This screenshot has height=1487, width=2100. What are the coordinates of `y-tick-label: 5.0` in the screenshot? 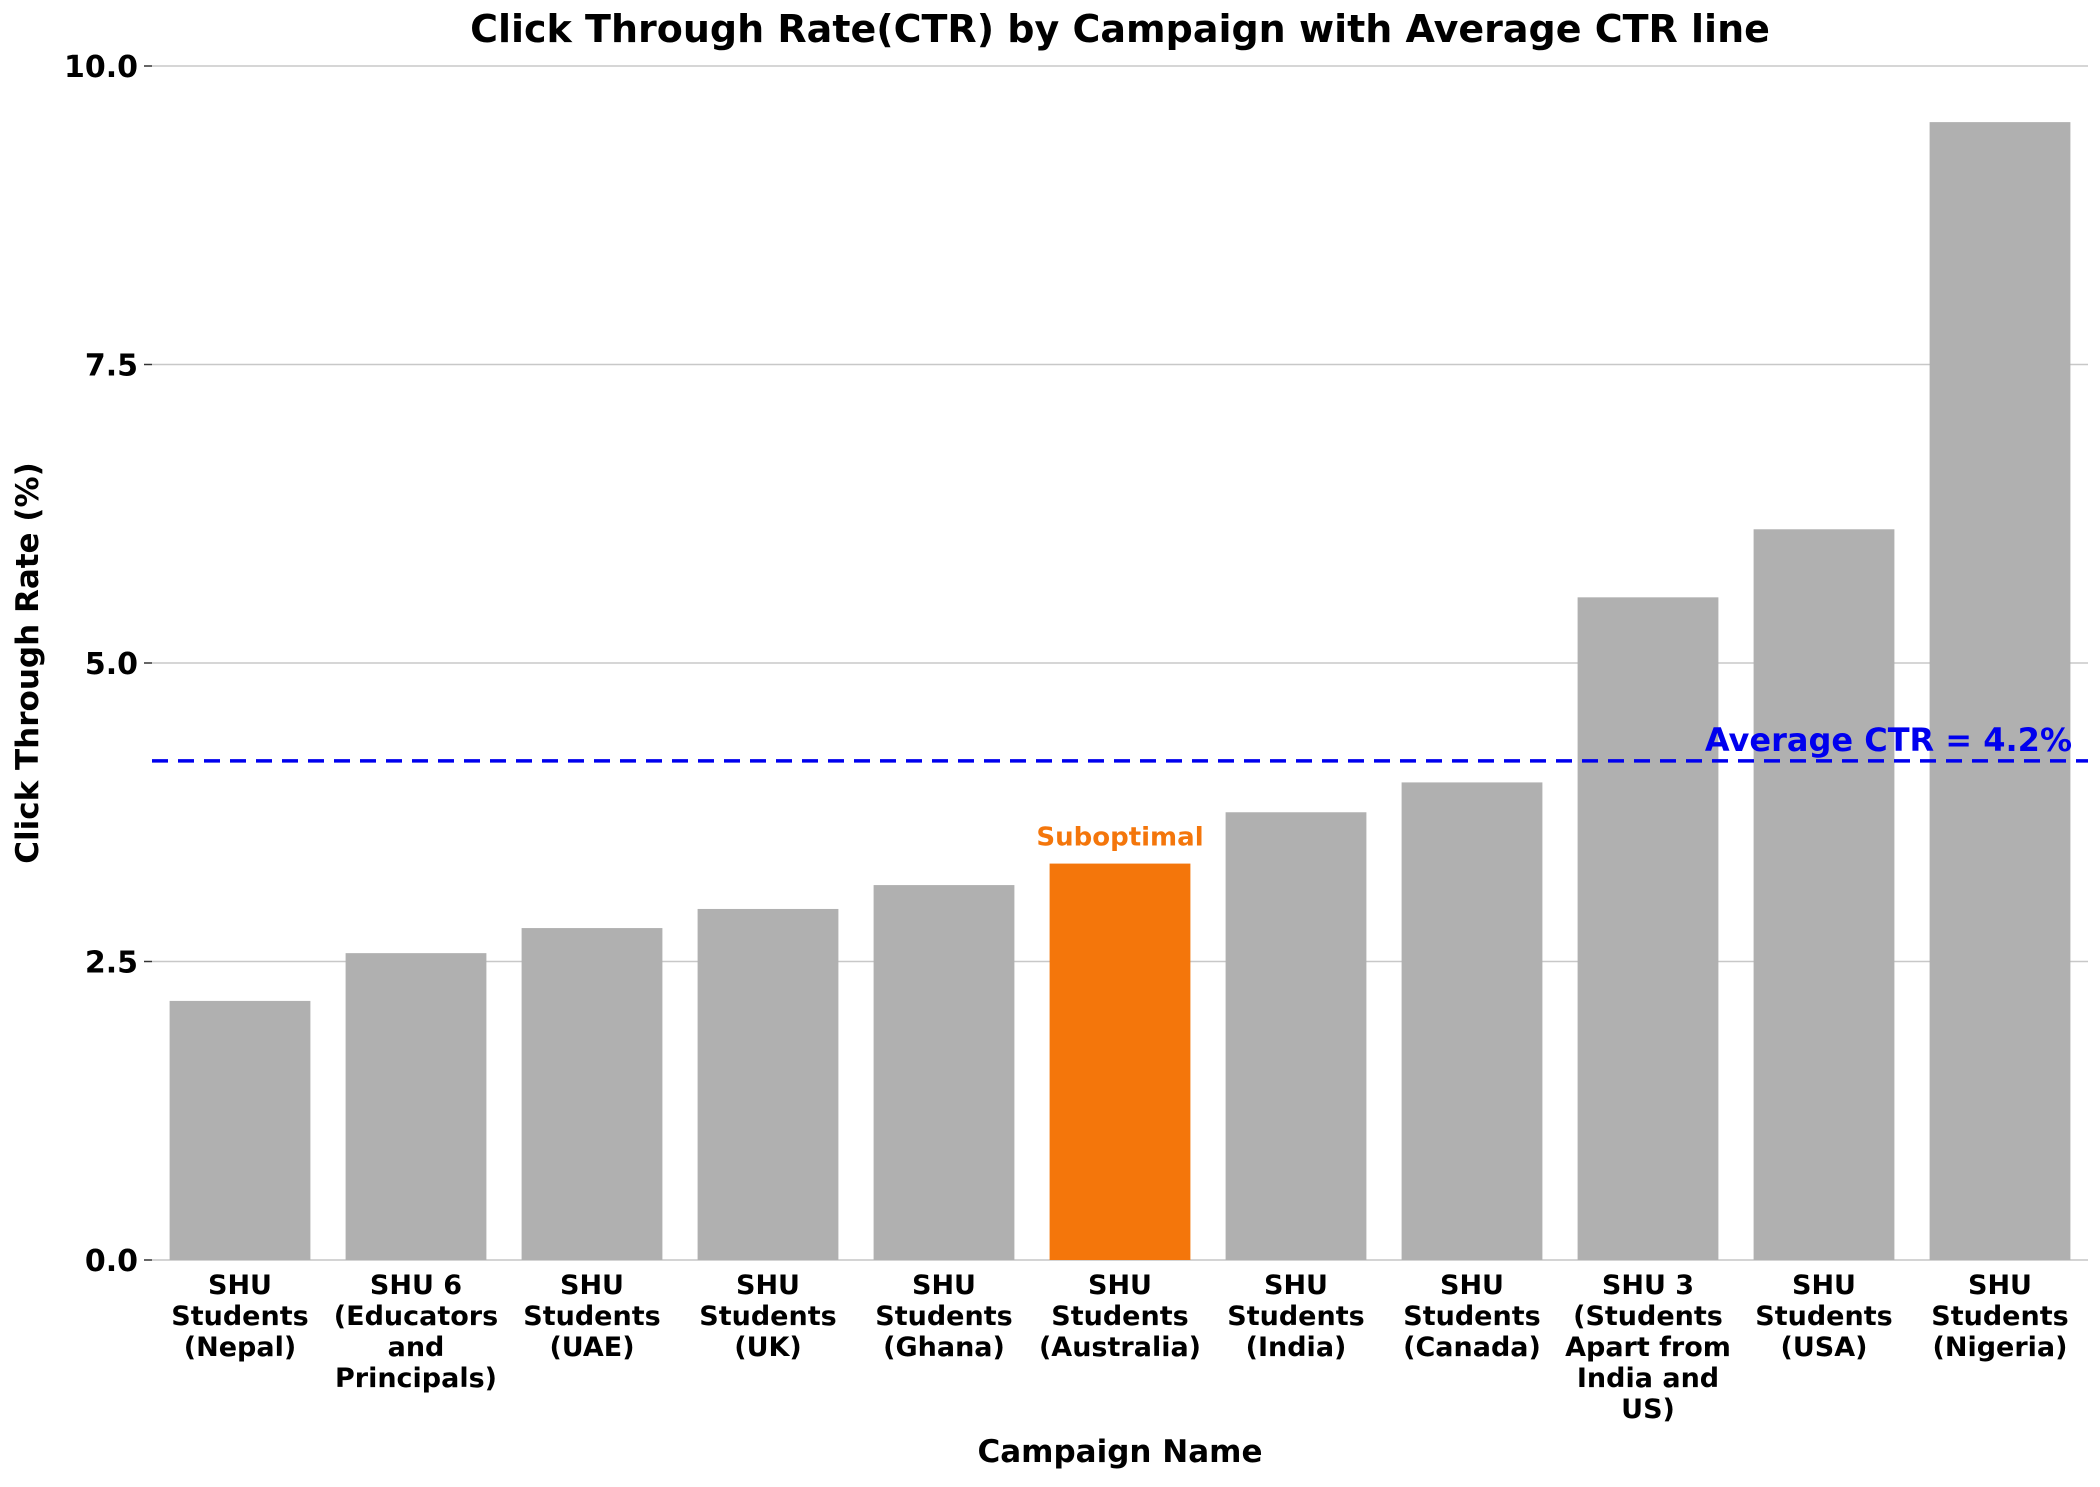 It's located at (111, 664).